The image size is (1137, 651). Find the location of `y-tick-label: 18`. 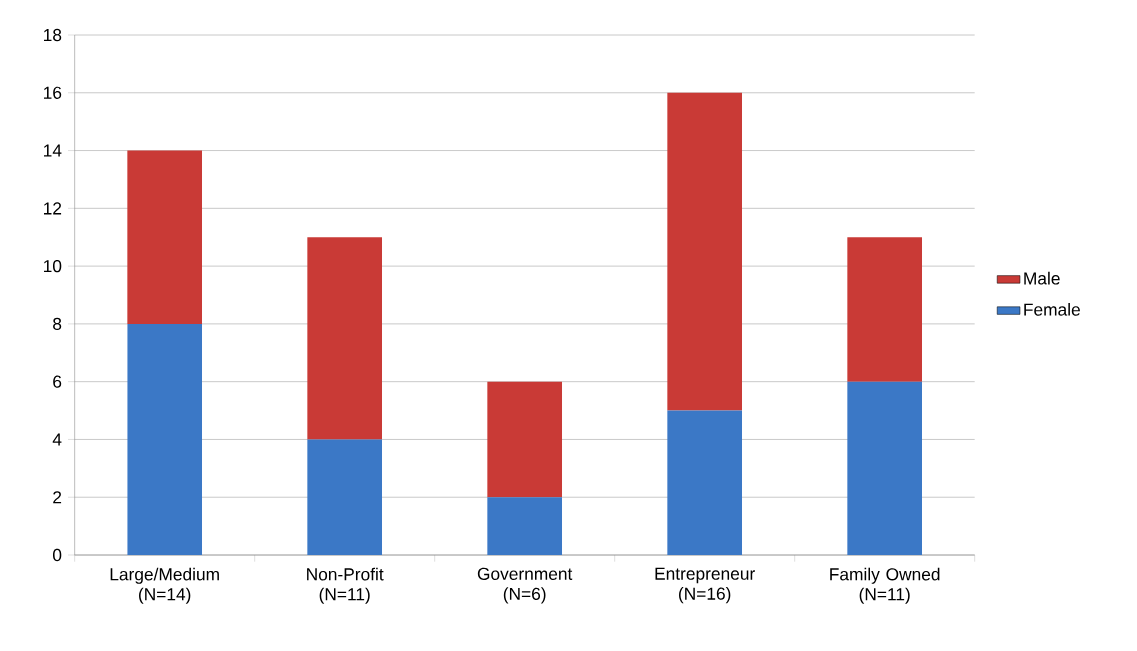

y-tick-label: 18 is located at coordinates (53, 35).